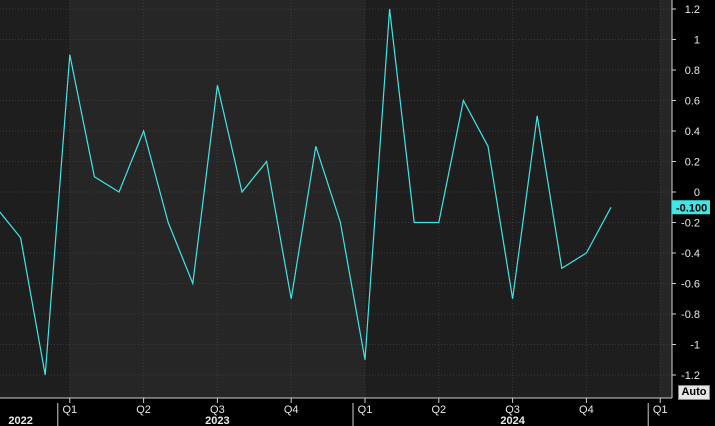  What do you see at coordinates (692, 71) in the screenshot?
I see `y-tick-label: 0.8` at bounding box center [692, 71].